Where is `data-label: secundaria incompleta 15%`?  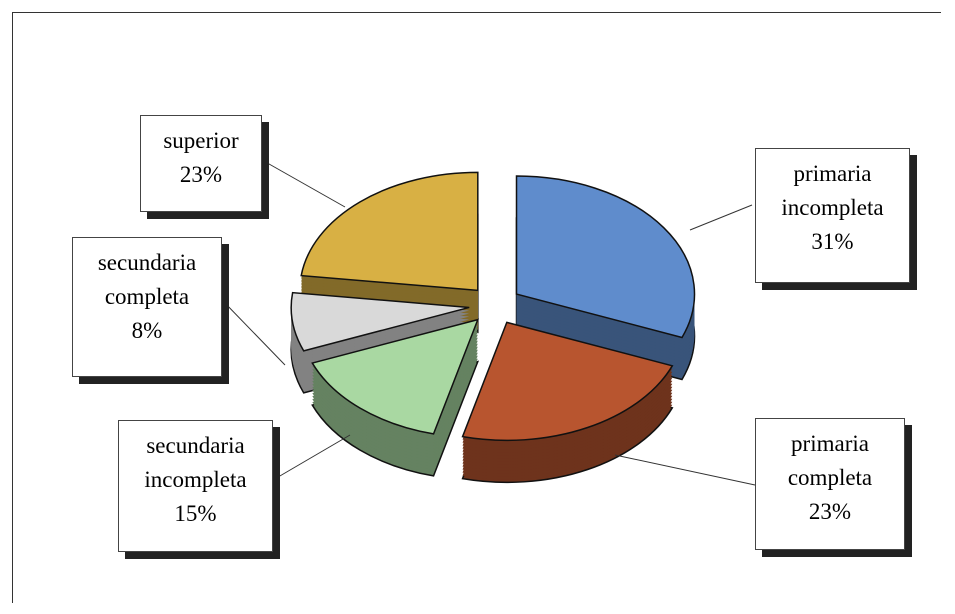 data-label: secundaria incompleta 15% is located at coordinates (195, 486).